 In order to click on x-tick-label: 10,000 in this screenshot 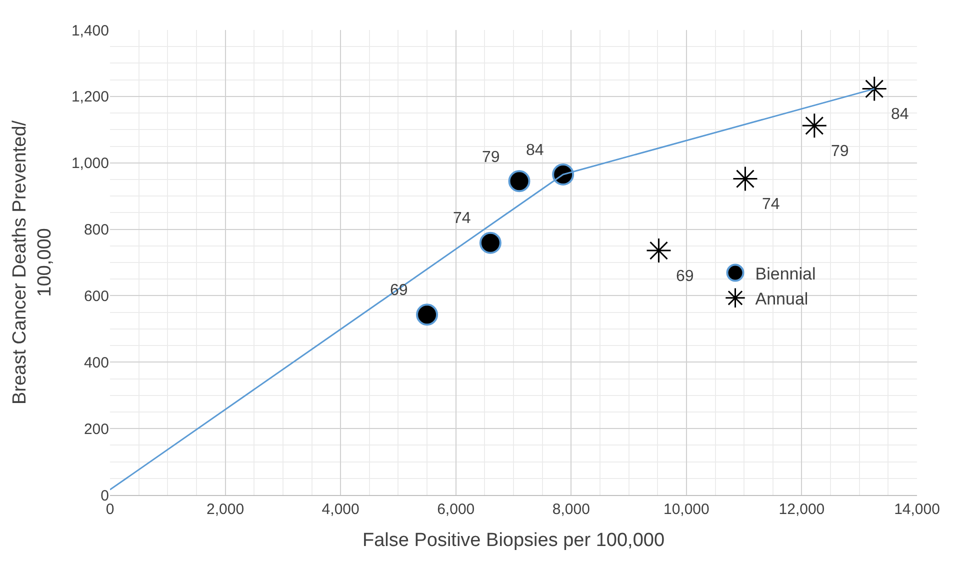, I will do `click(686, 509)`.